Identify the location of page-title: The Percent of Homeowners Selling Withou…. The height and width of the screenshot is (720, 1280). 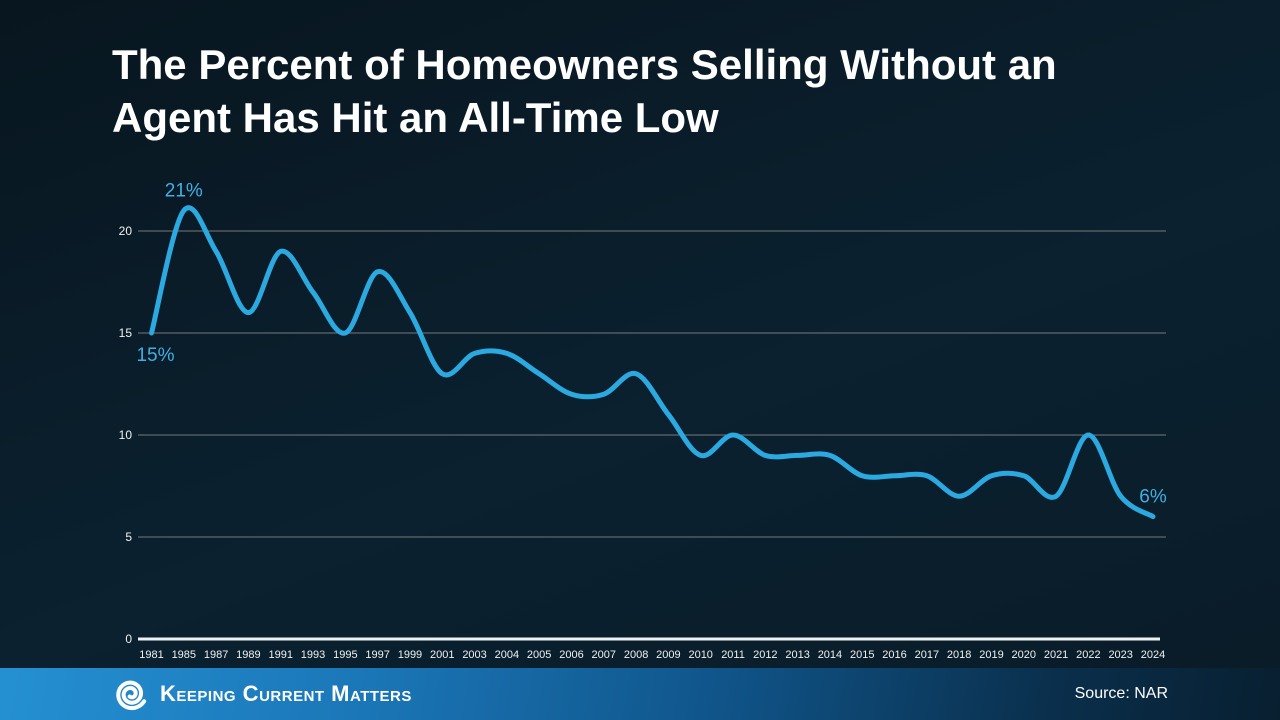
(584, 91).